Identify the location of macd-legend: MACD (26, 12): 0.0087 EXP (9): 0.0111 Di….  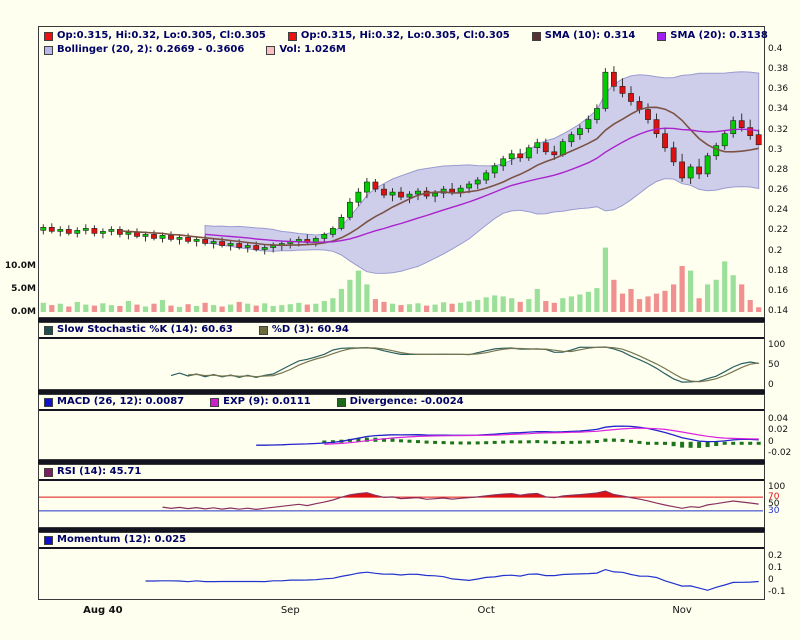
(401, 403).